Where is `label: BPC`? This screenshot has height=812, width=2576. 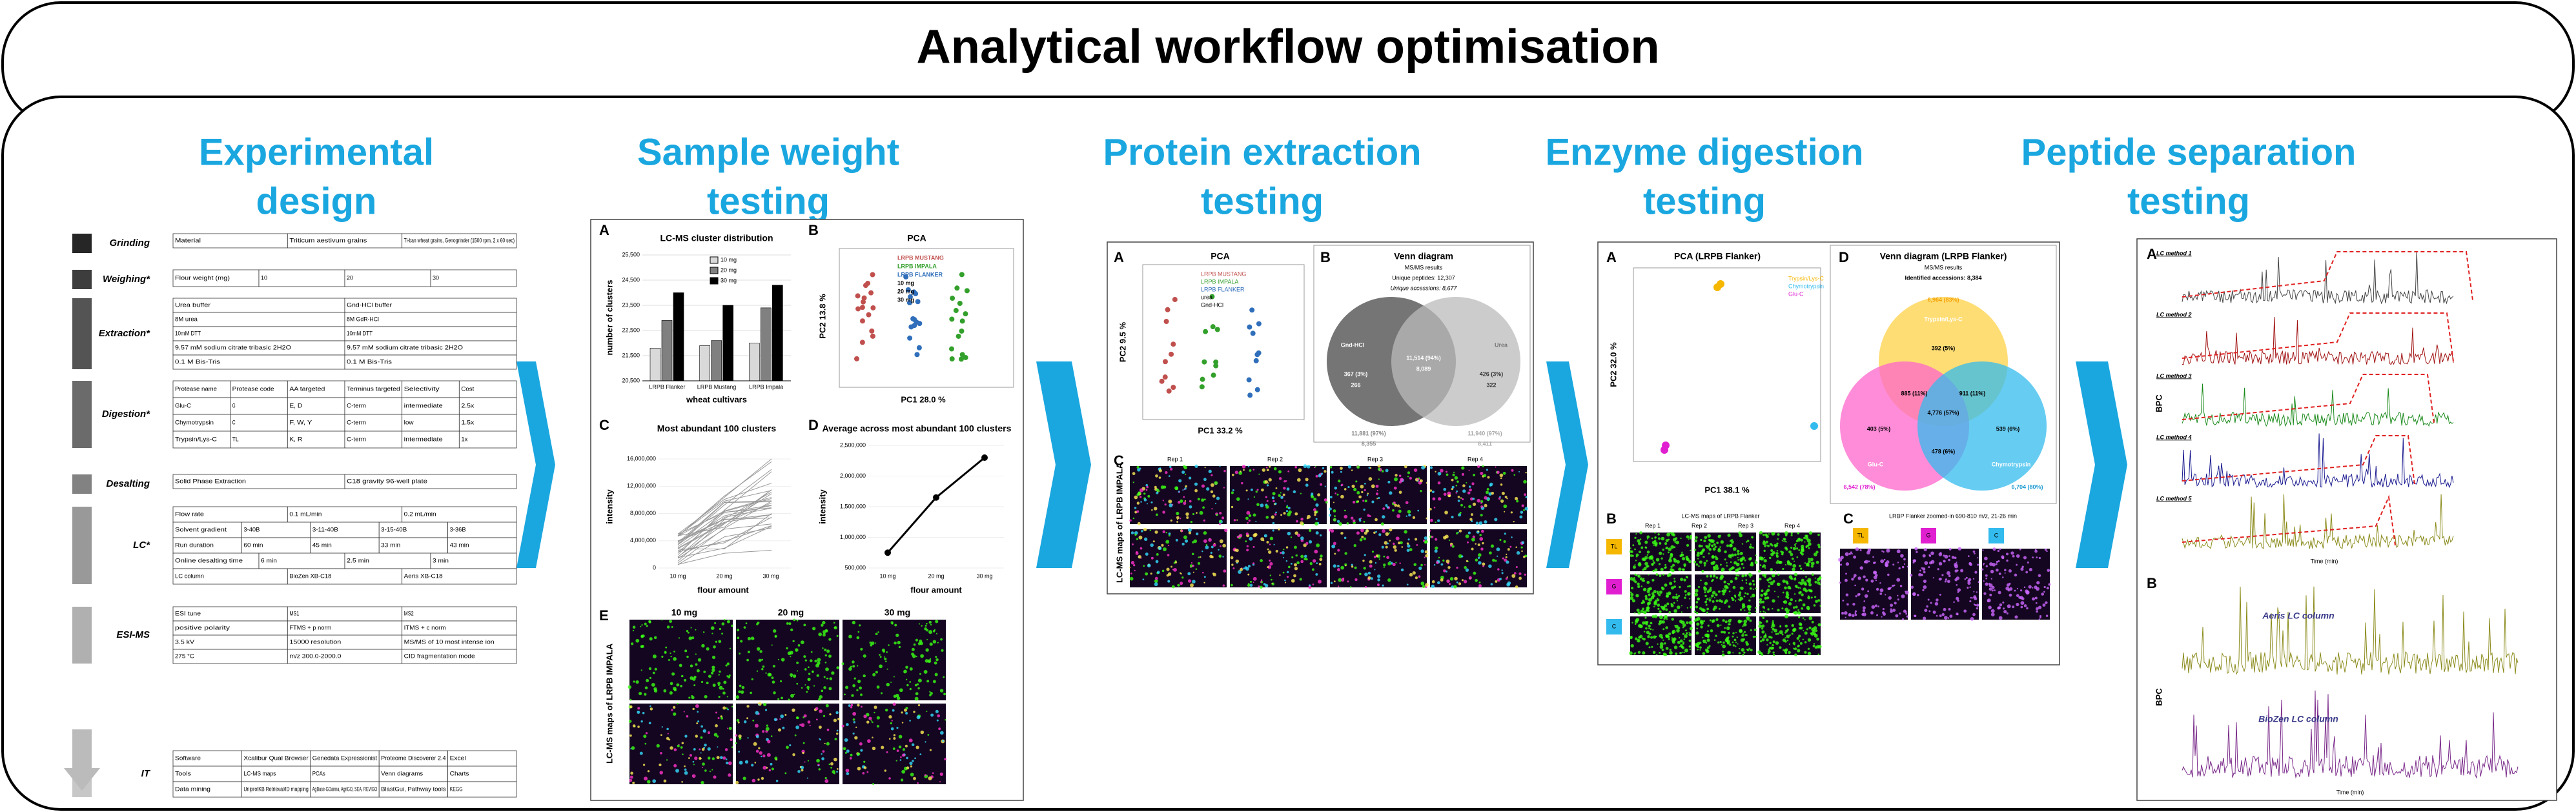 label: BPC is located at coordinates (2159, 697).